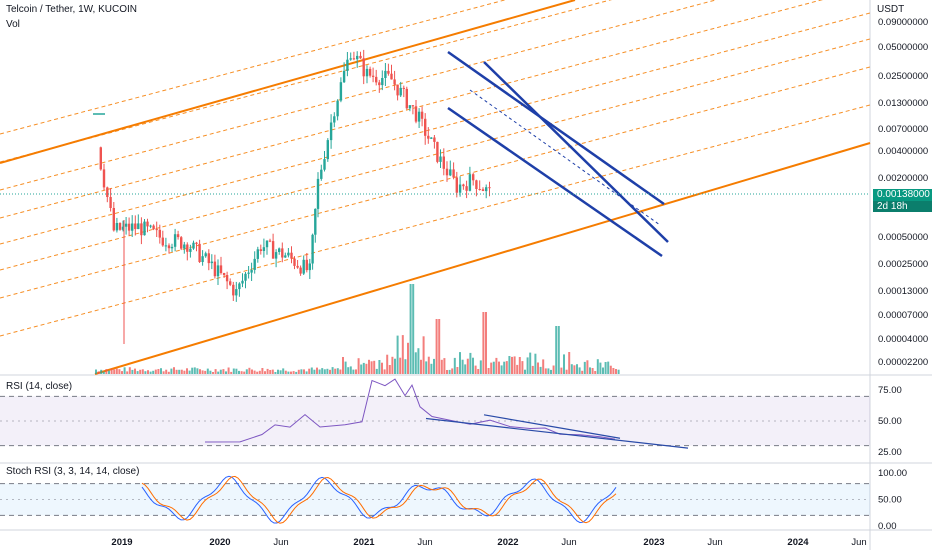 This screenshot has height=550, width=932. Describe the element at coordinates (13, 24) in the screenshot. I see `volume-label: Vol` at that location.